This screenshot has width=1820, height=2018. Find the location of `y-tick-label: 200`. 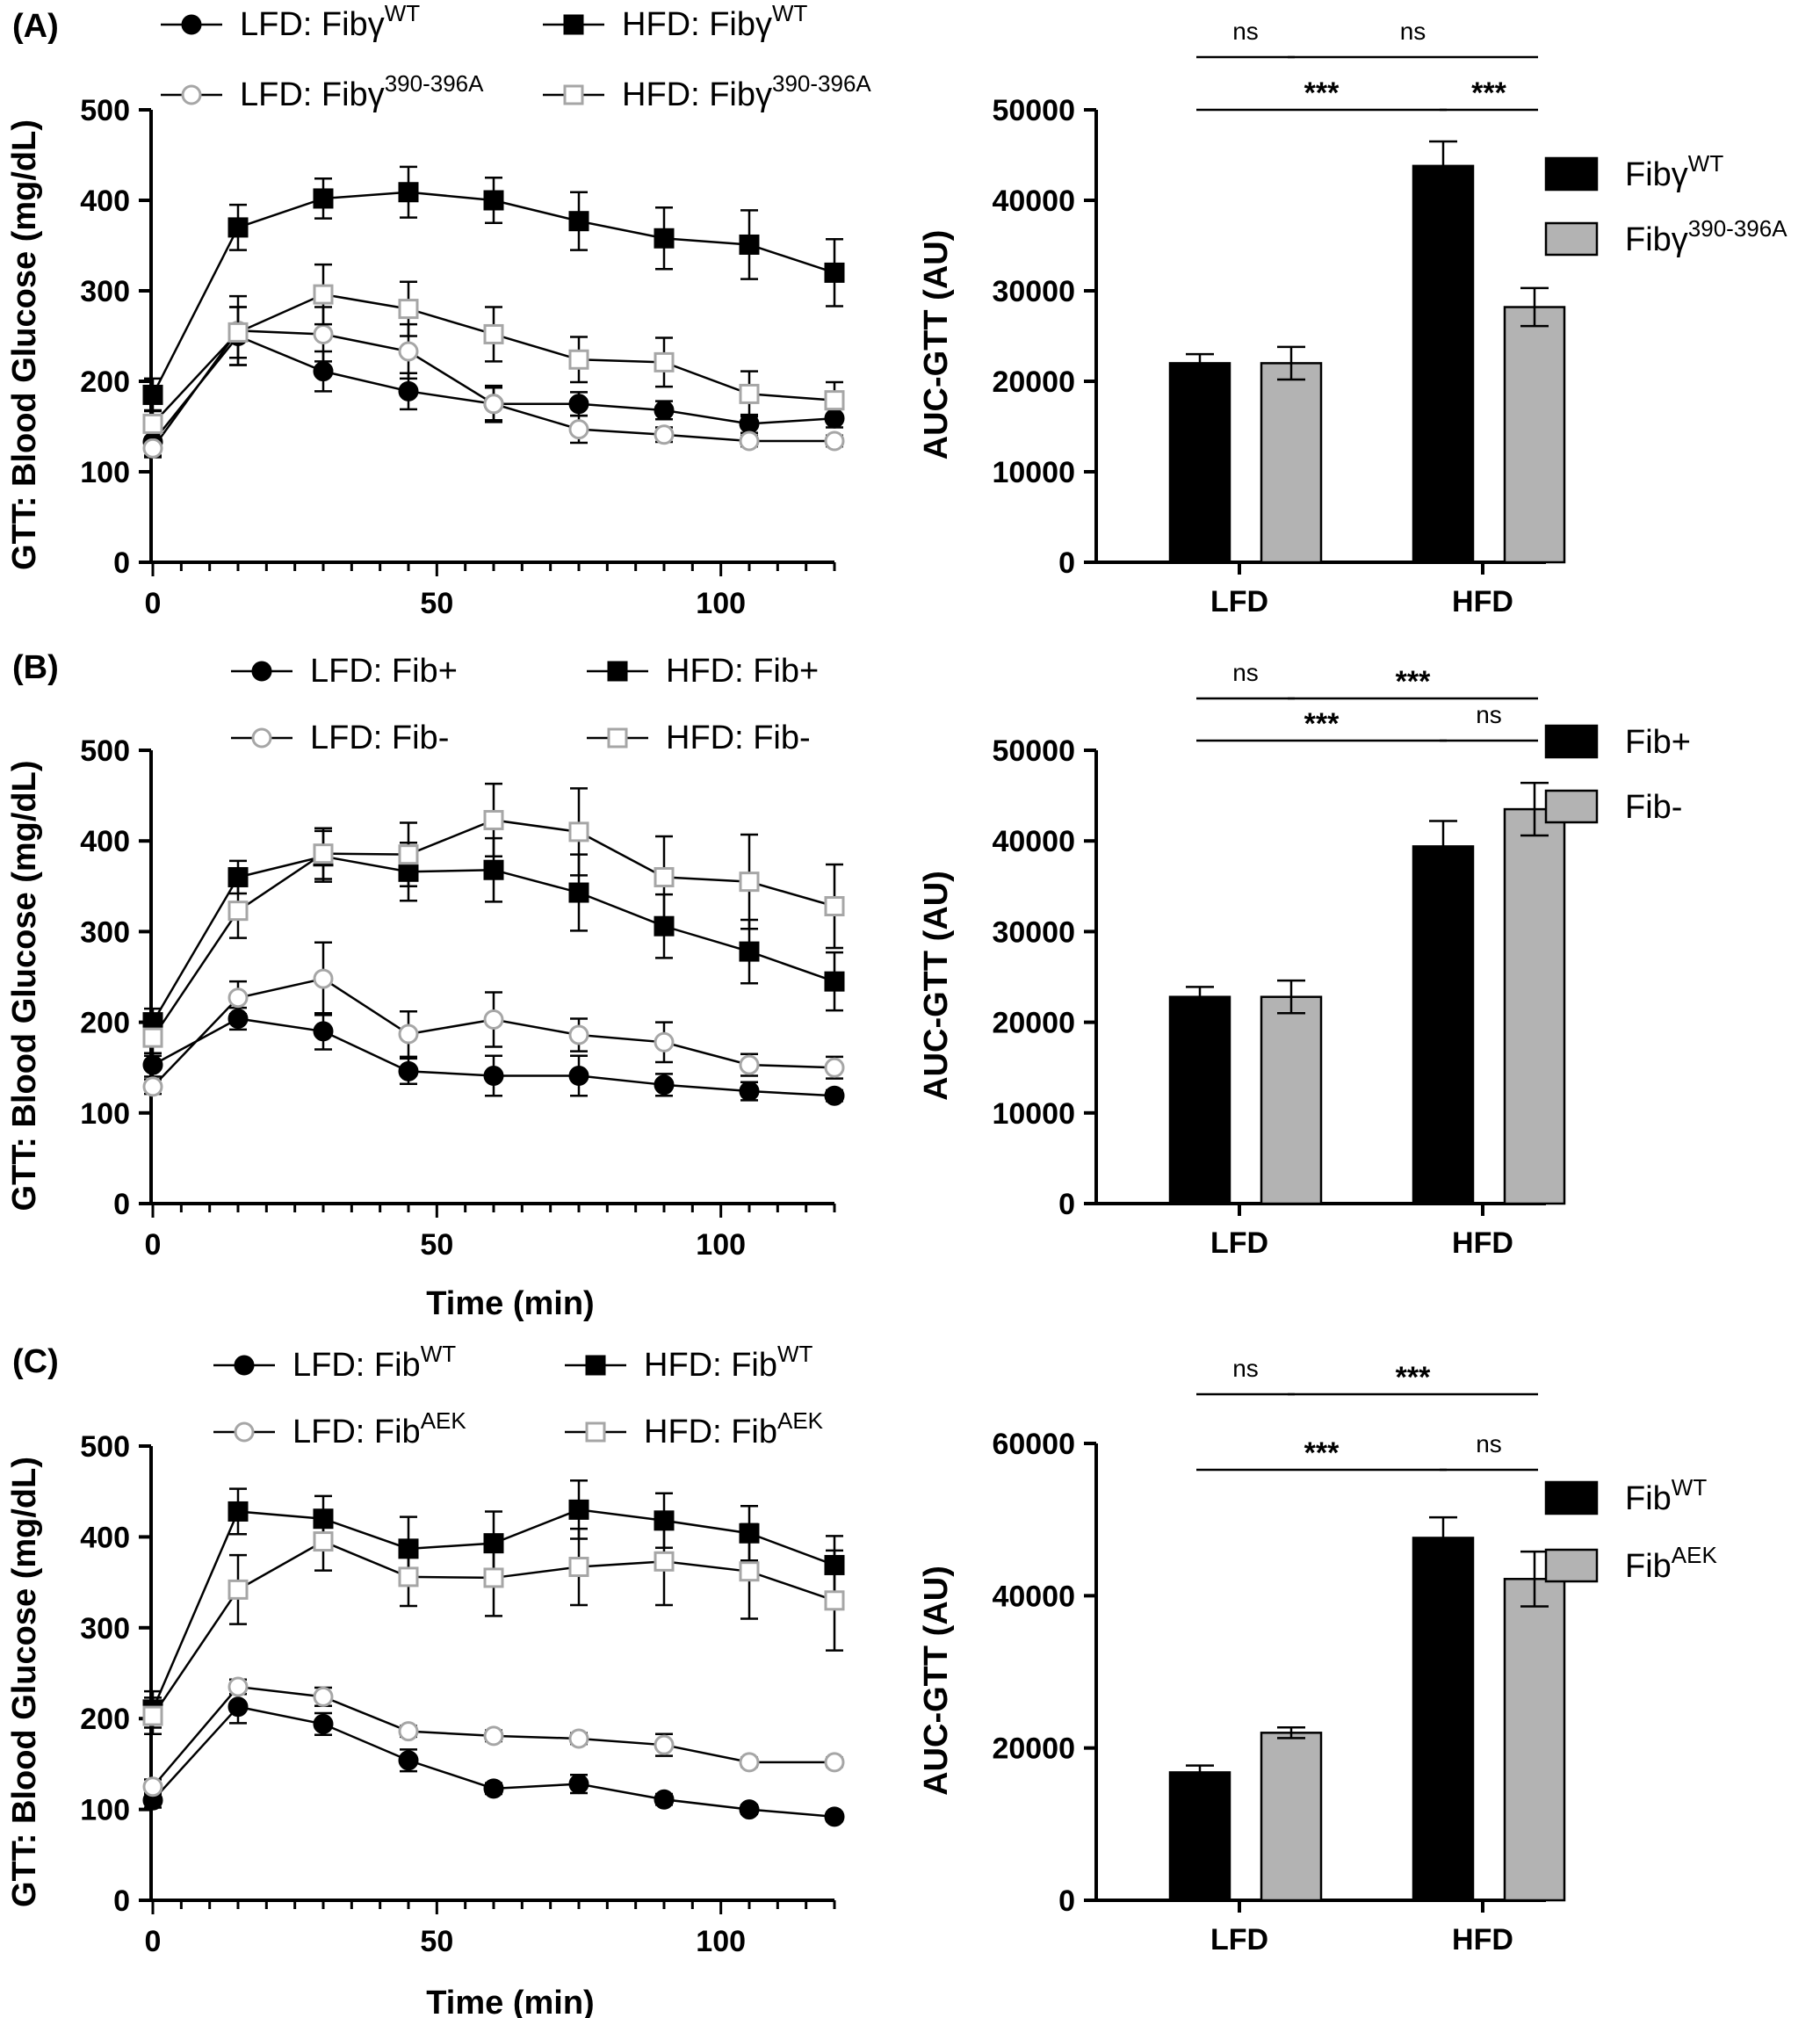

y-tick-label: 200 is located at coordinates (105, 1720).